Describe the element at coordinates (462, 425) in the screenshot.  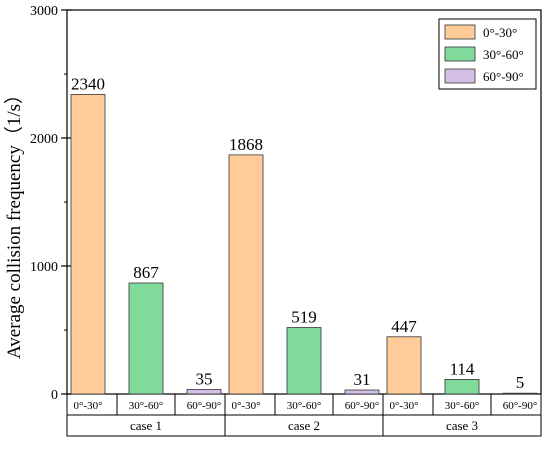
I see `group-label: case 3` at that location.